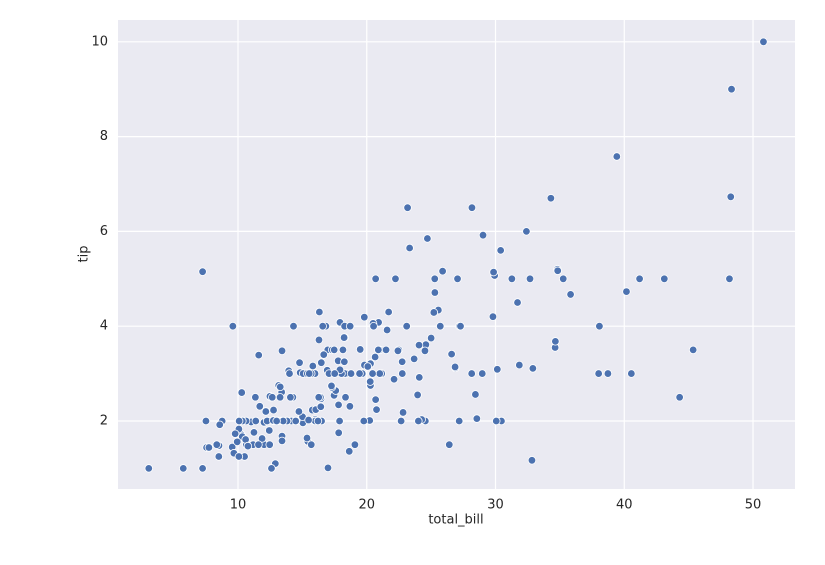  I want to click on y-tick-label: 4, so click(104, 326).